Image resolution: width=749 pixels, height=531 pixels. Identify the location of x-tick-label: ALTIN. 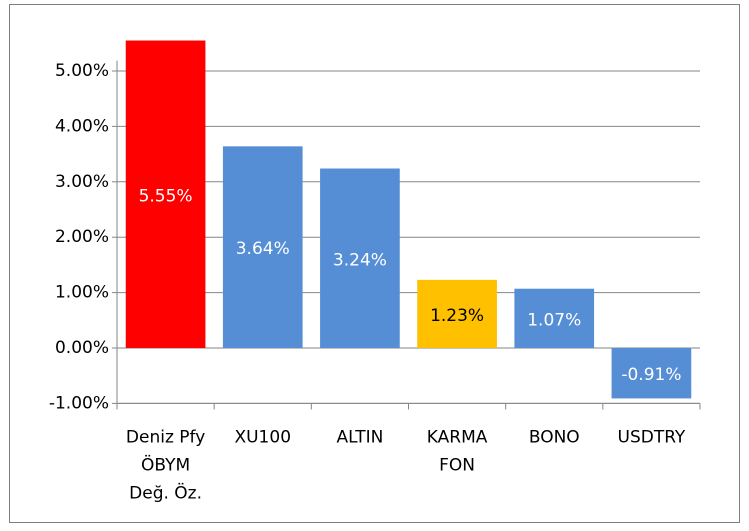
(359, 437).